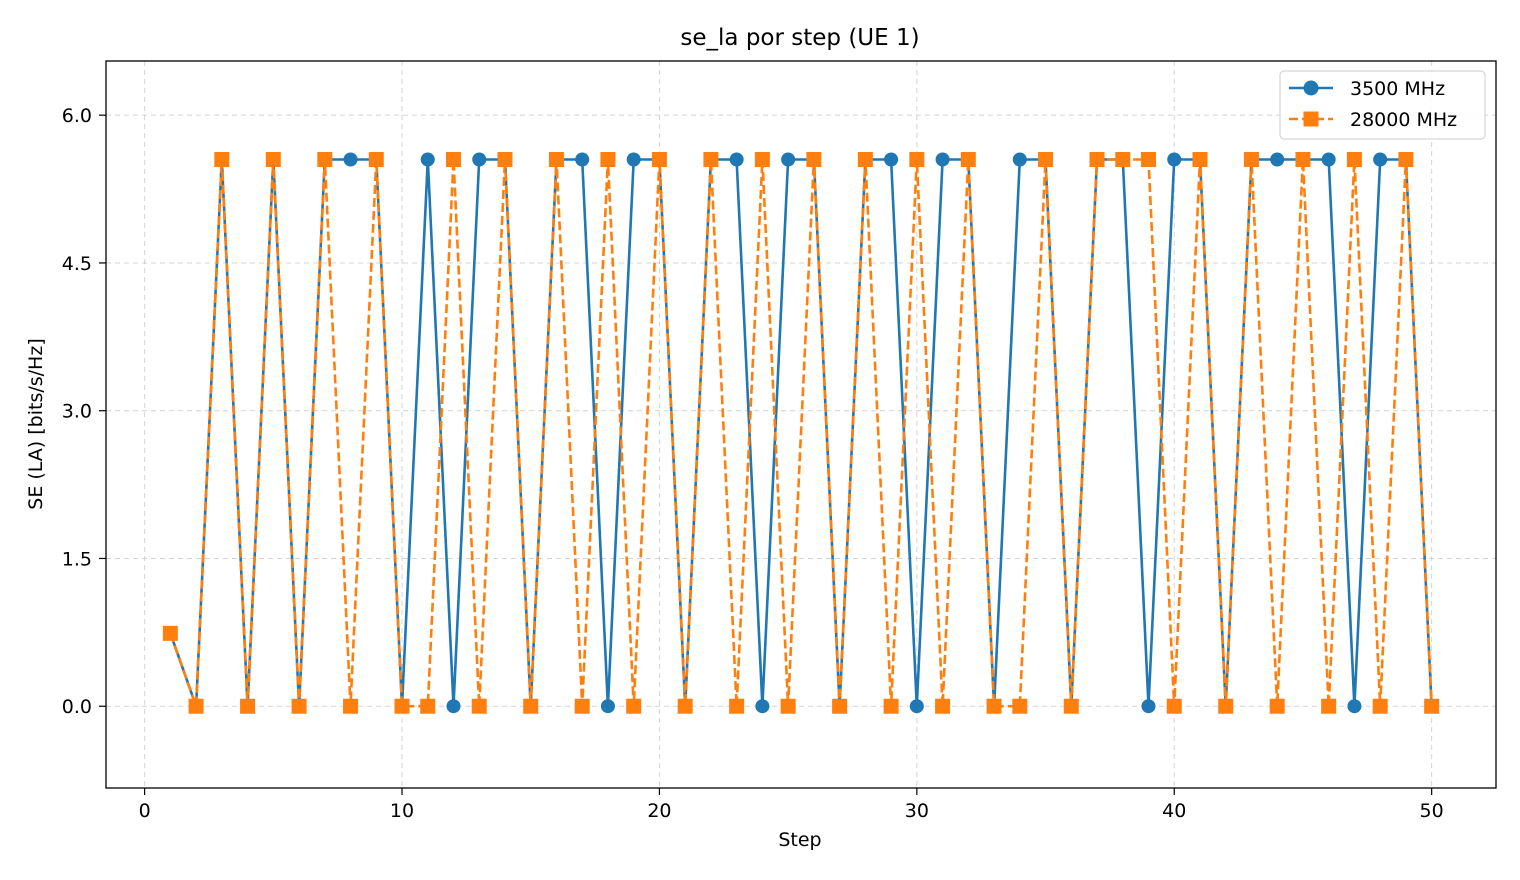 This screenshot has width=1520, height=880. I want to click on y-axis-label: SE (LA) [bits/s/Hz], so click(36, 423).